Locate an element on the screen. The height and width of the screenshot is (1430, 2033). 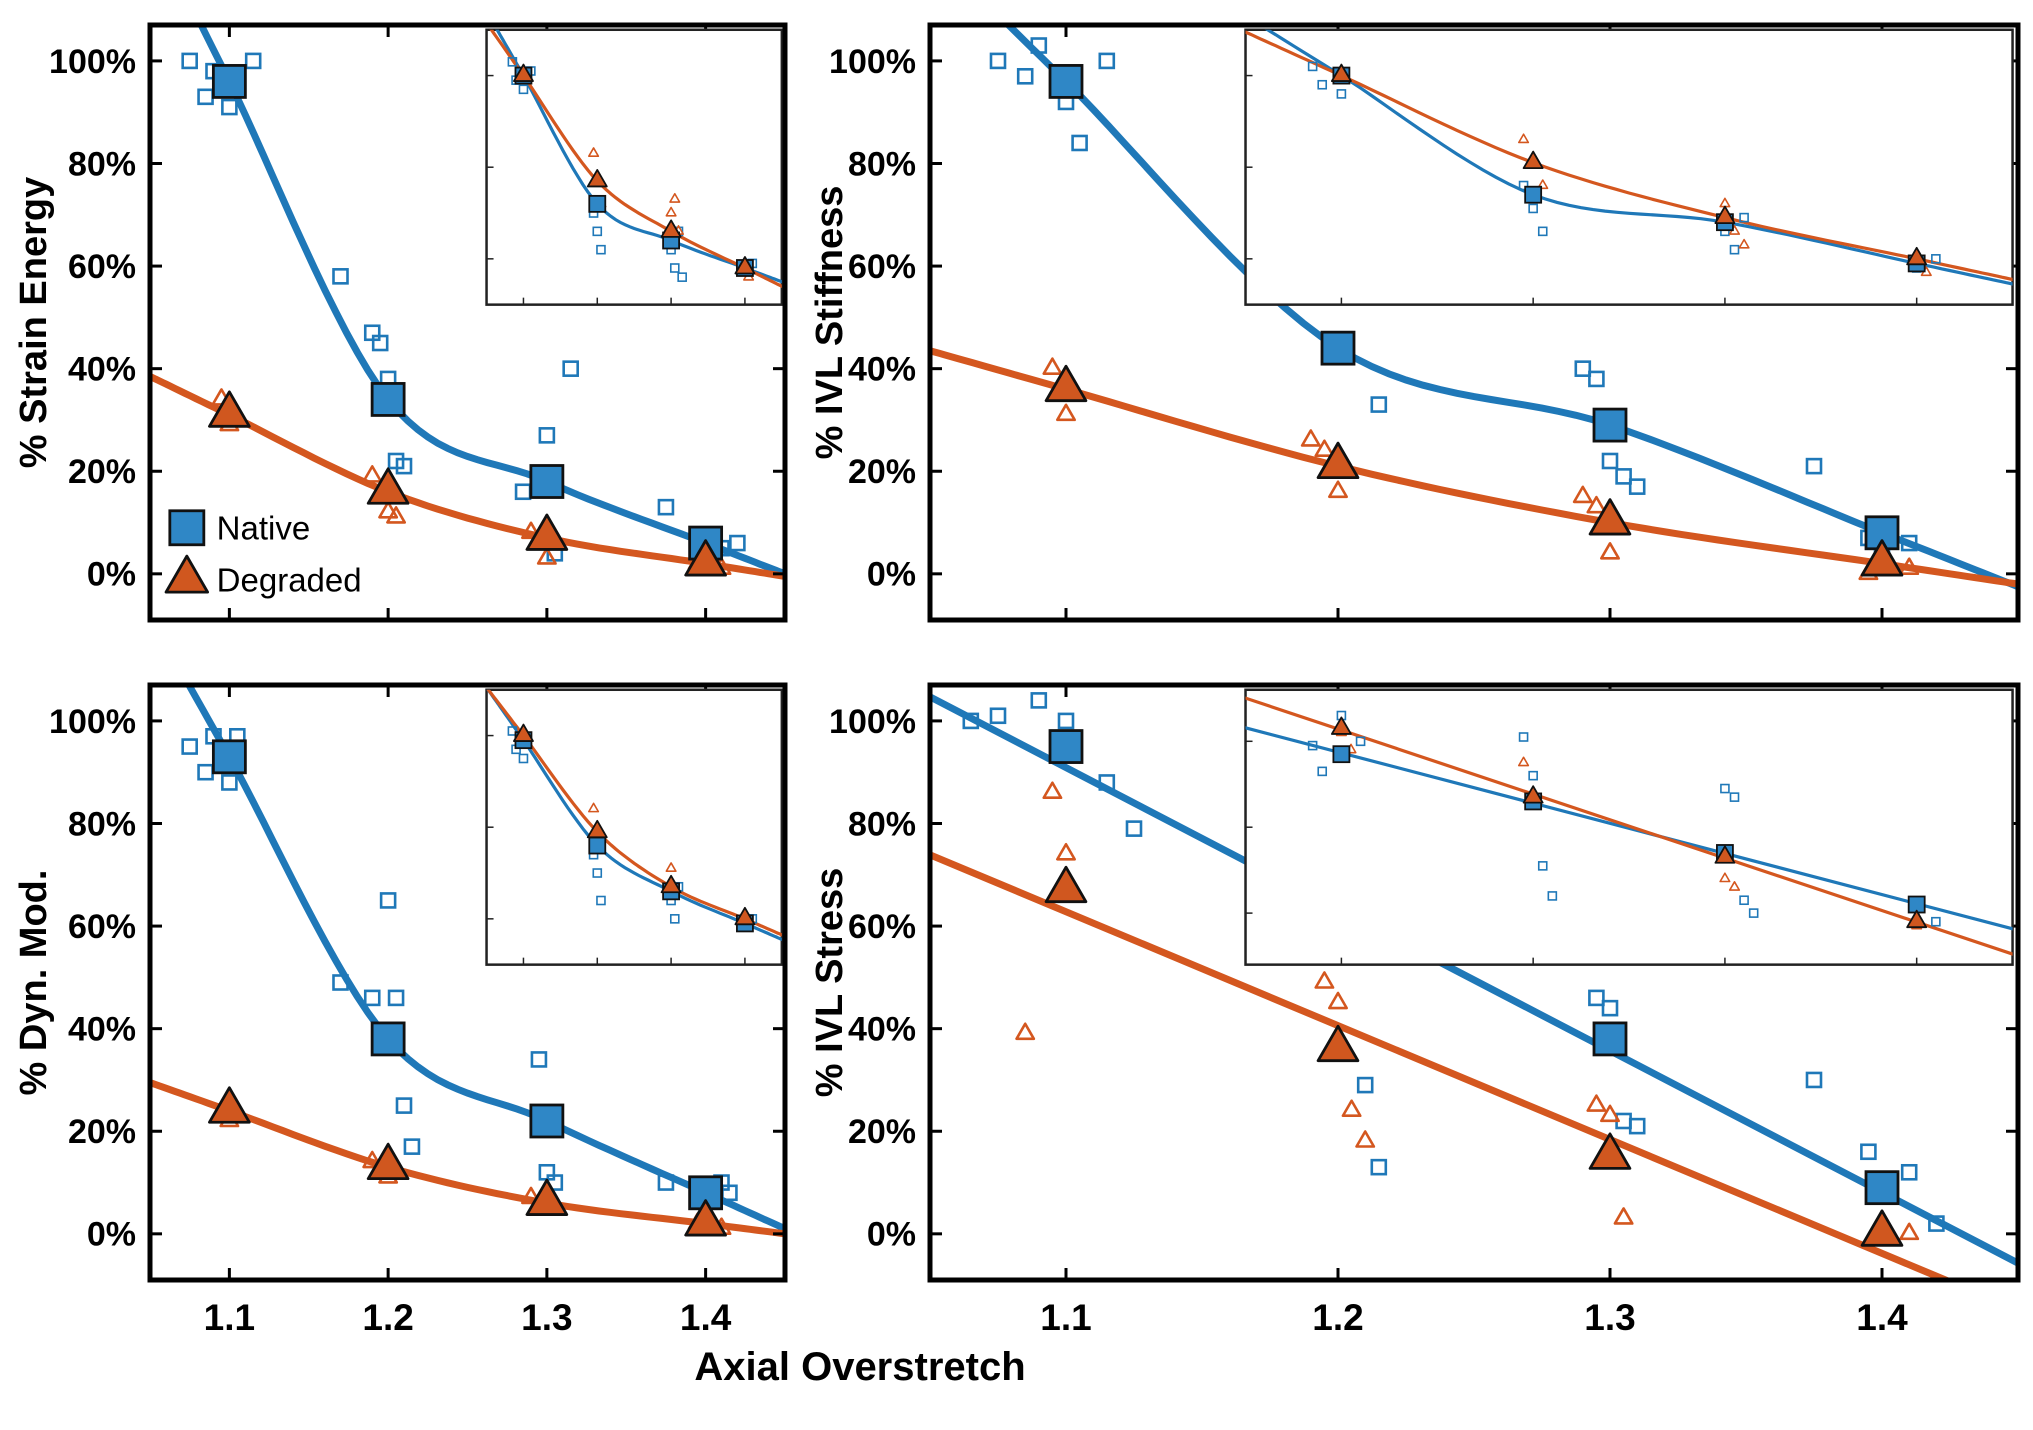
strain-energy-inset-degraded-mean-markers is located at coordinates (634, 169).